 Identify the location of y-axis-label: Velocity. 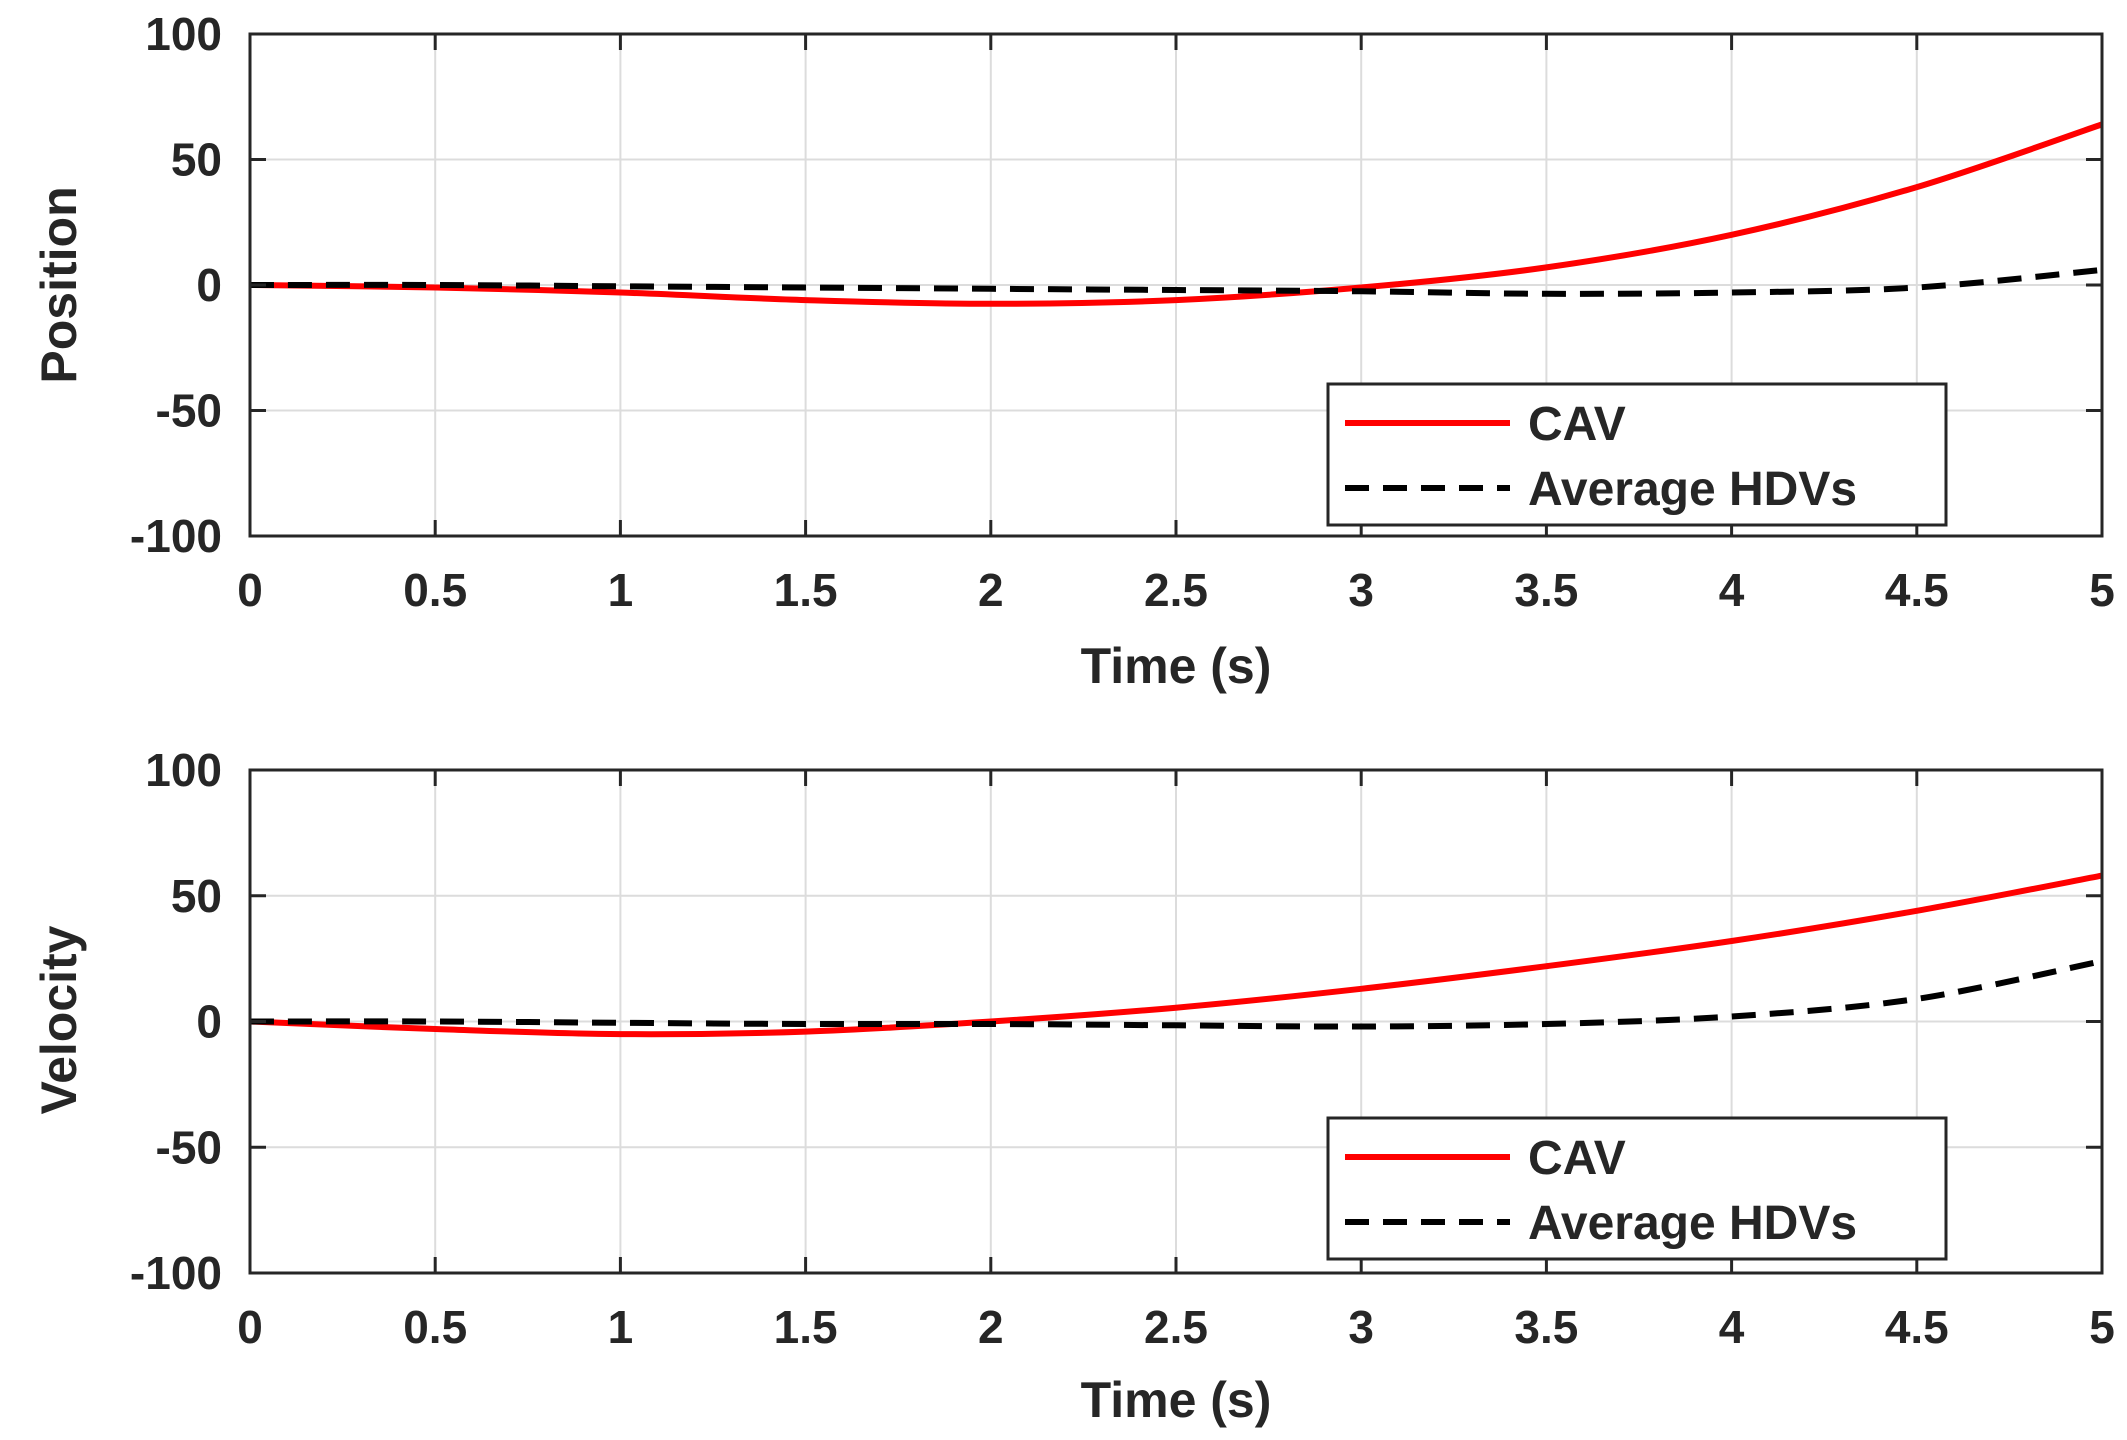
(59, 1019).